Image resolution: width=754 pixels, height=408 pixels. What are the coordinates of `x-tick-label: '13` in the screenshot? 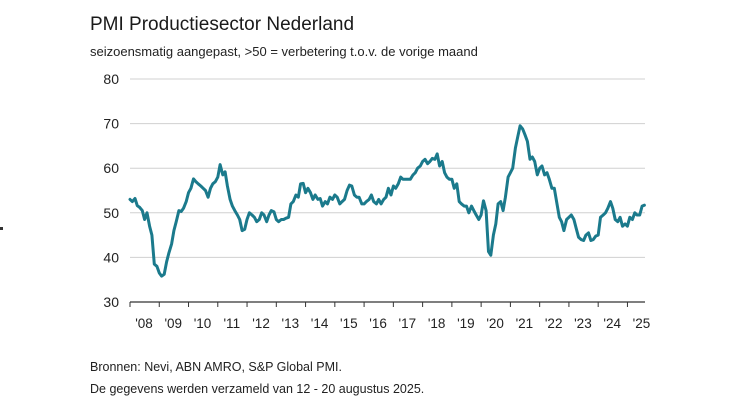 It's located at (291, 323).